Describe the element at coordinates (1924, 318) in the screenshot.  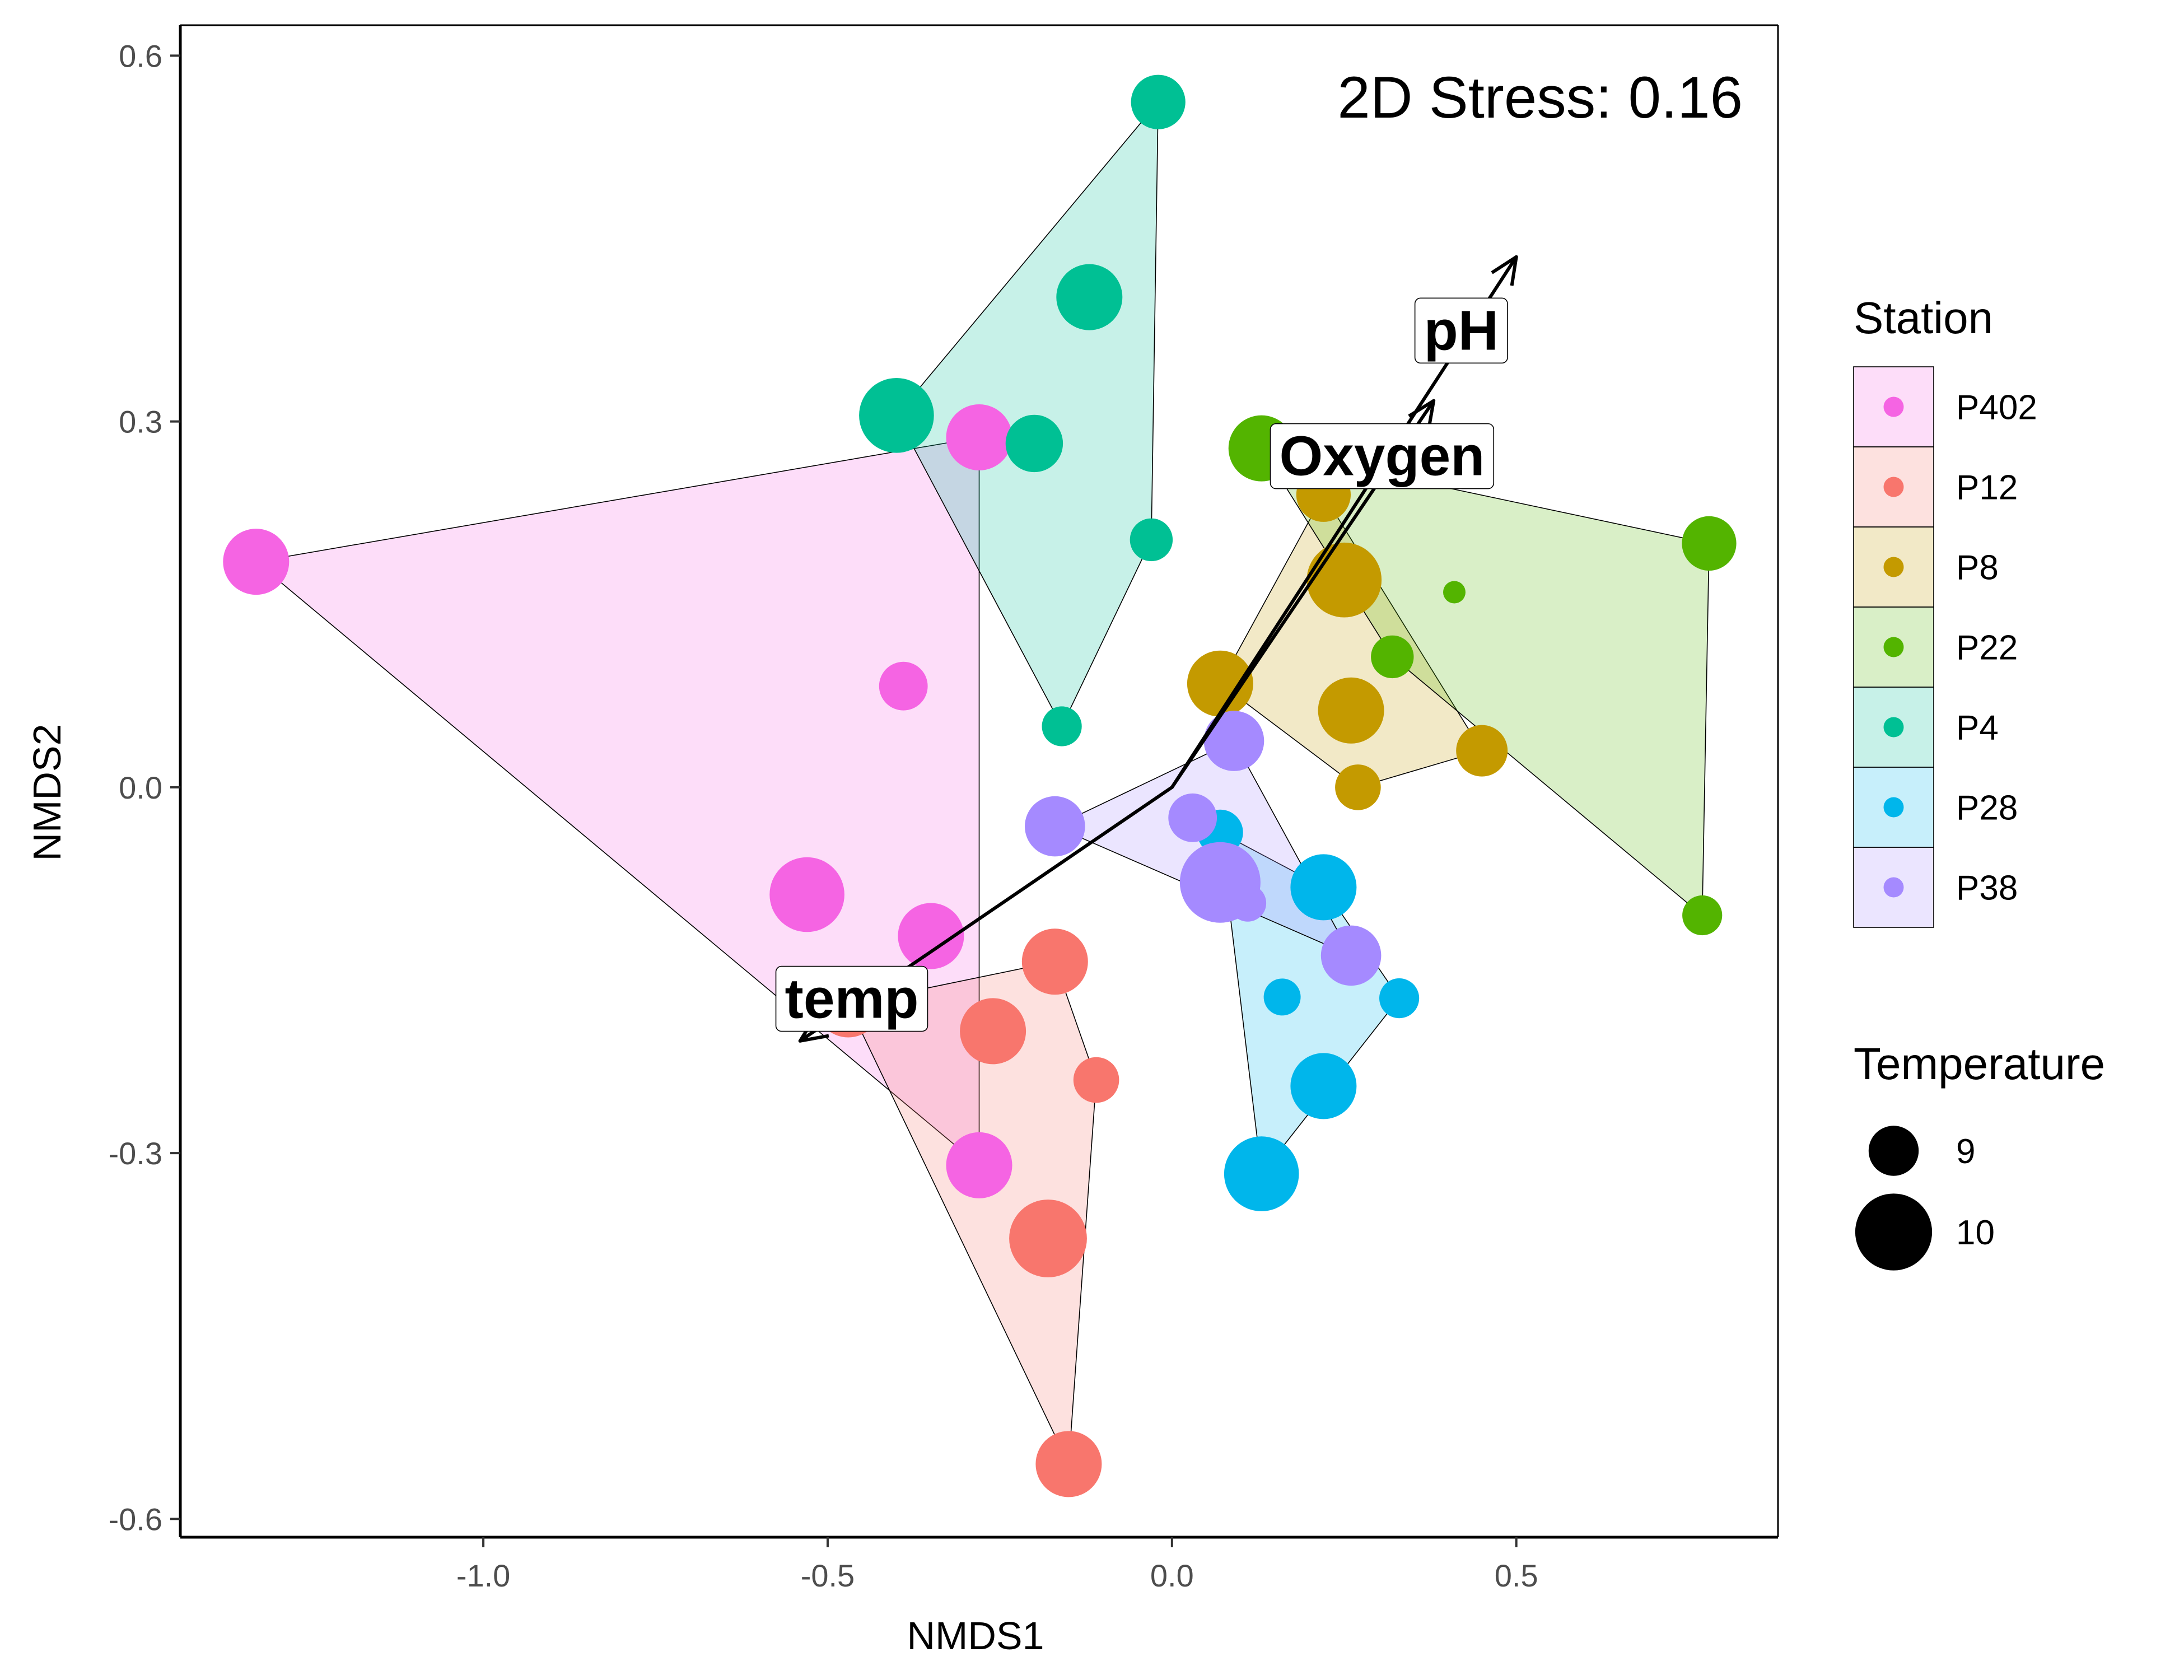
I see `legend-station-title: Station` at that location.